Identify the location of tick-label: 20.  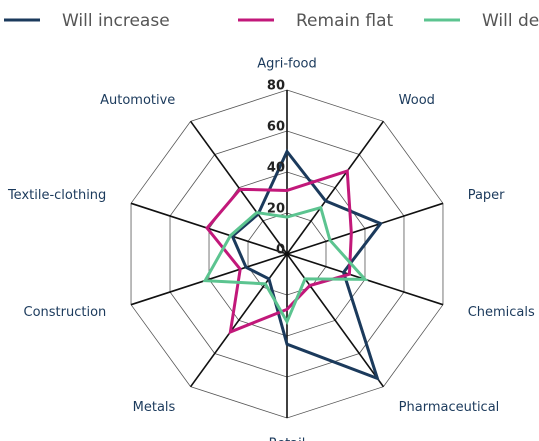
(276, 209).